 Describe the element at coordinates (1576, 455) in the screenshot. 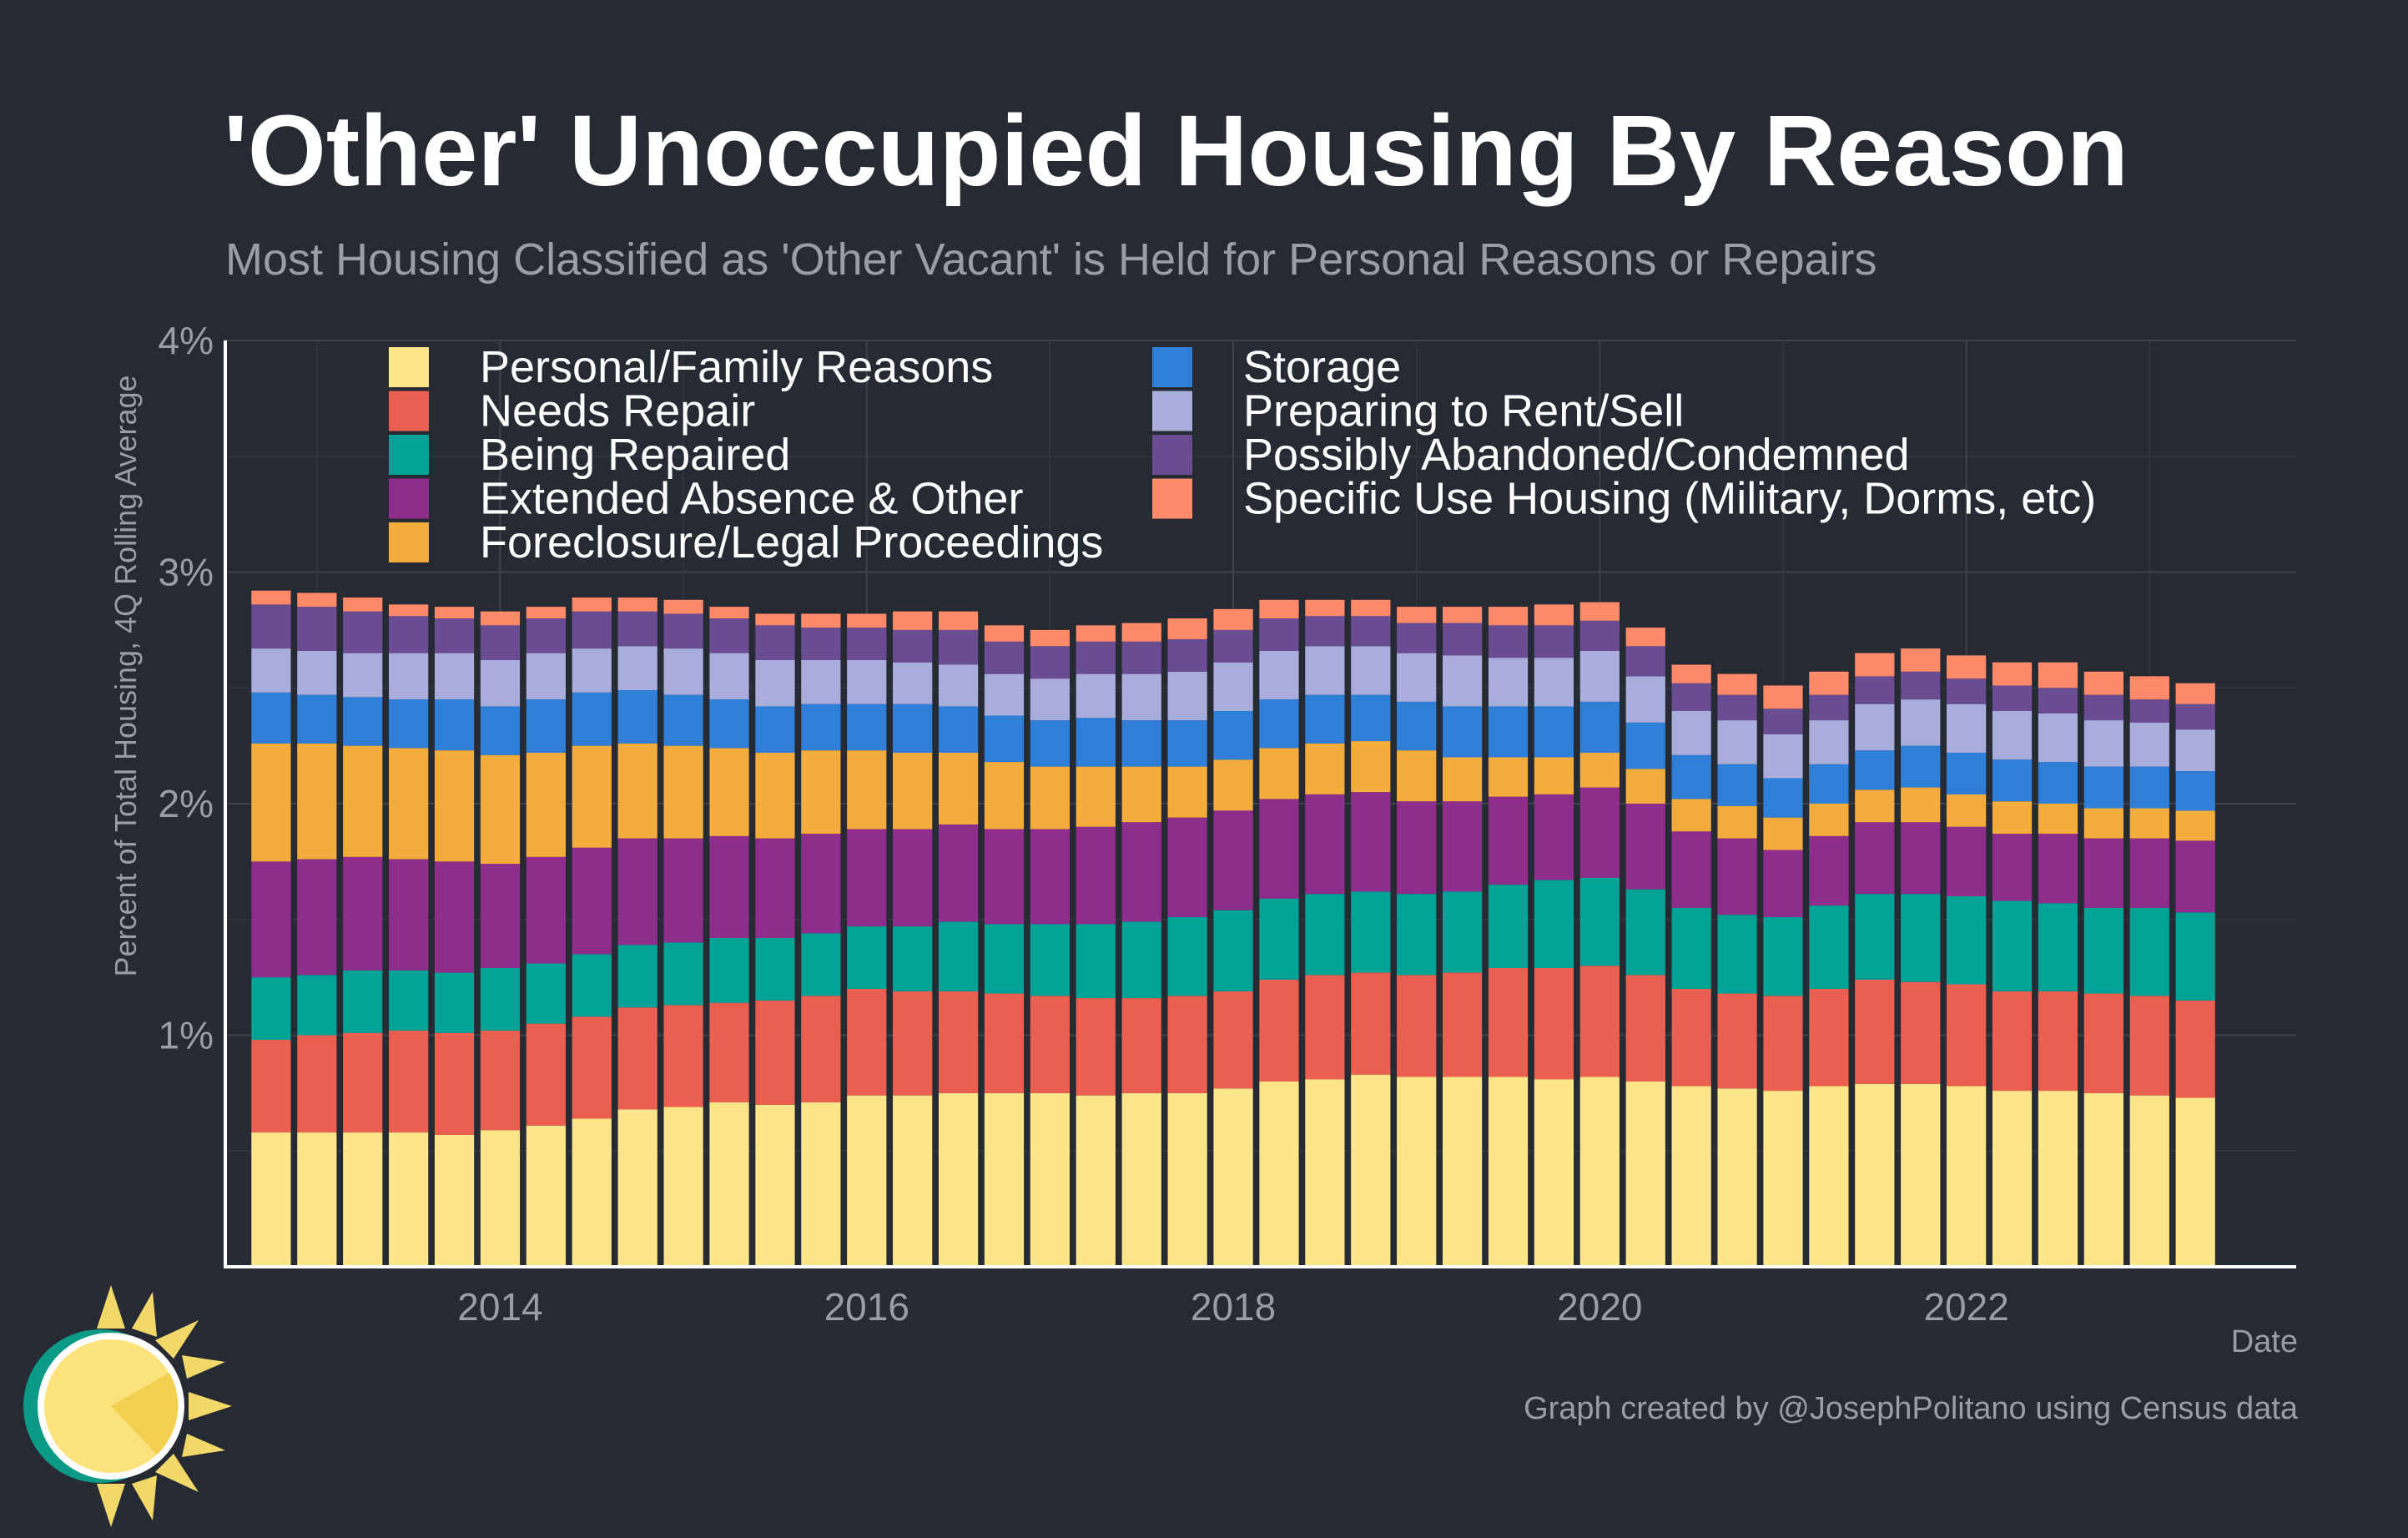

I see `legend-label: Possibly Abandoned/Condemned` at that location.